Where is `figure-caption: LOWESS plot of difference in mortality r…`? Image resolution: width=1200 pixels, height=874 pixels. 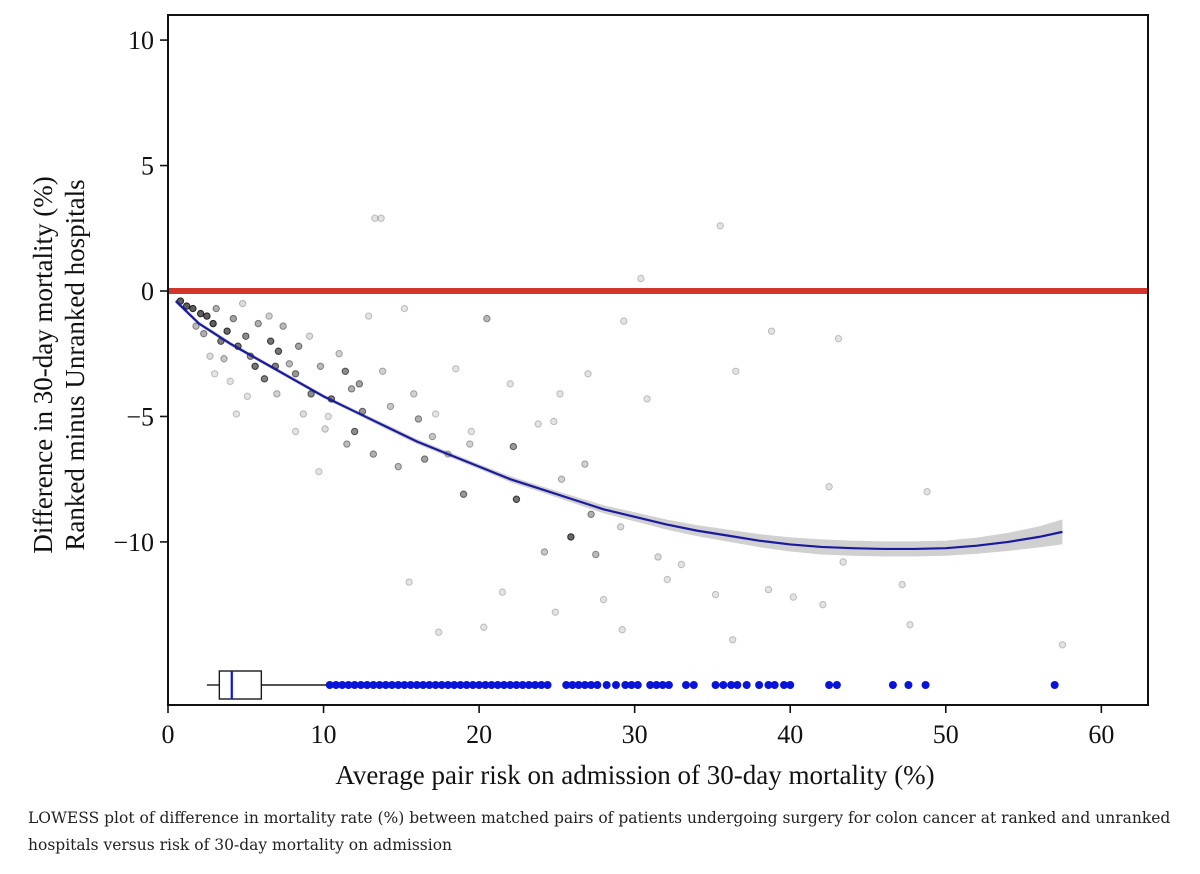 figure-caption: LOWESS plot of difference in mortality r… is located at coordinates (599, 831).